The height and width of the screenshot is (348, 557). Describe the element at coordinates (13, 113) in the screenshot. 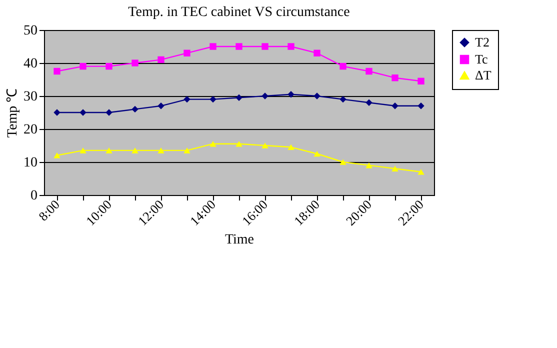

I see `y-axis-title: Temp ℃` at that location.